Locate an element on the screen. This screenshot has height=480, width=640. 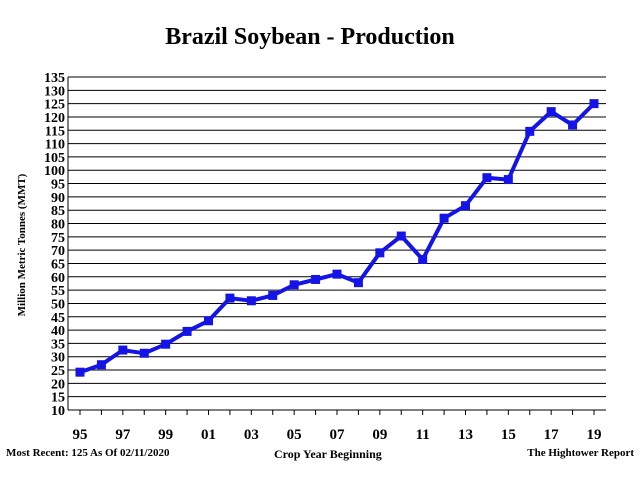
x-tick-label: 17 is located at coordinates (552, 435).